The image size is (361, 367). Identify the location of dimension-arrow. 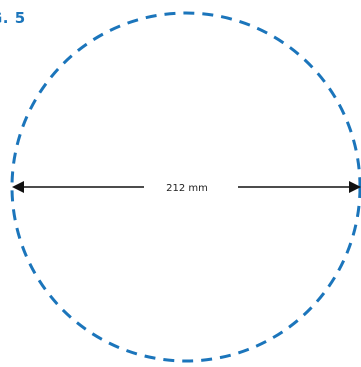
(186, 187).